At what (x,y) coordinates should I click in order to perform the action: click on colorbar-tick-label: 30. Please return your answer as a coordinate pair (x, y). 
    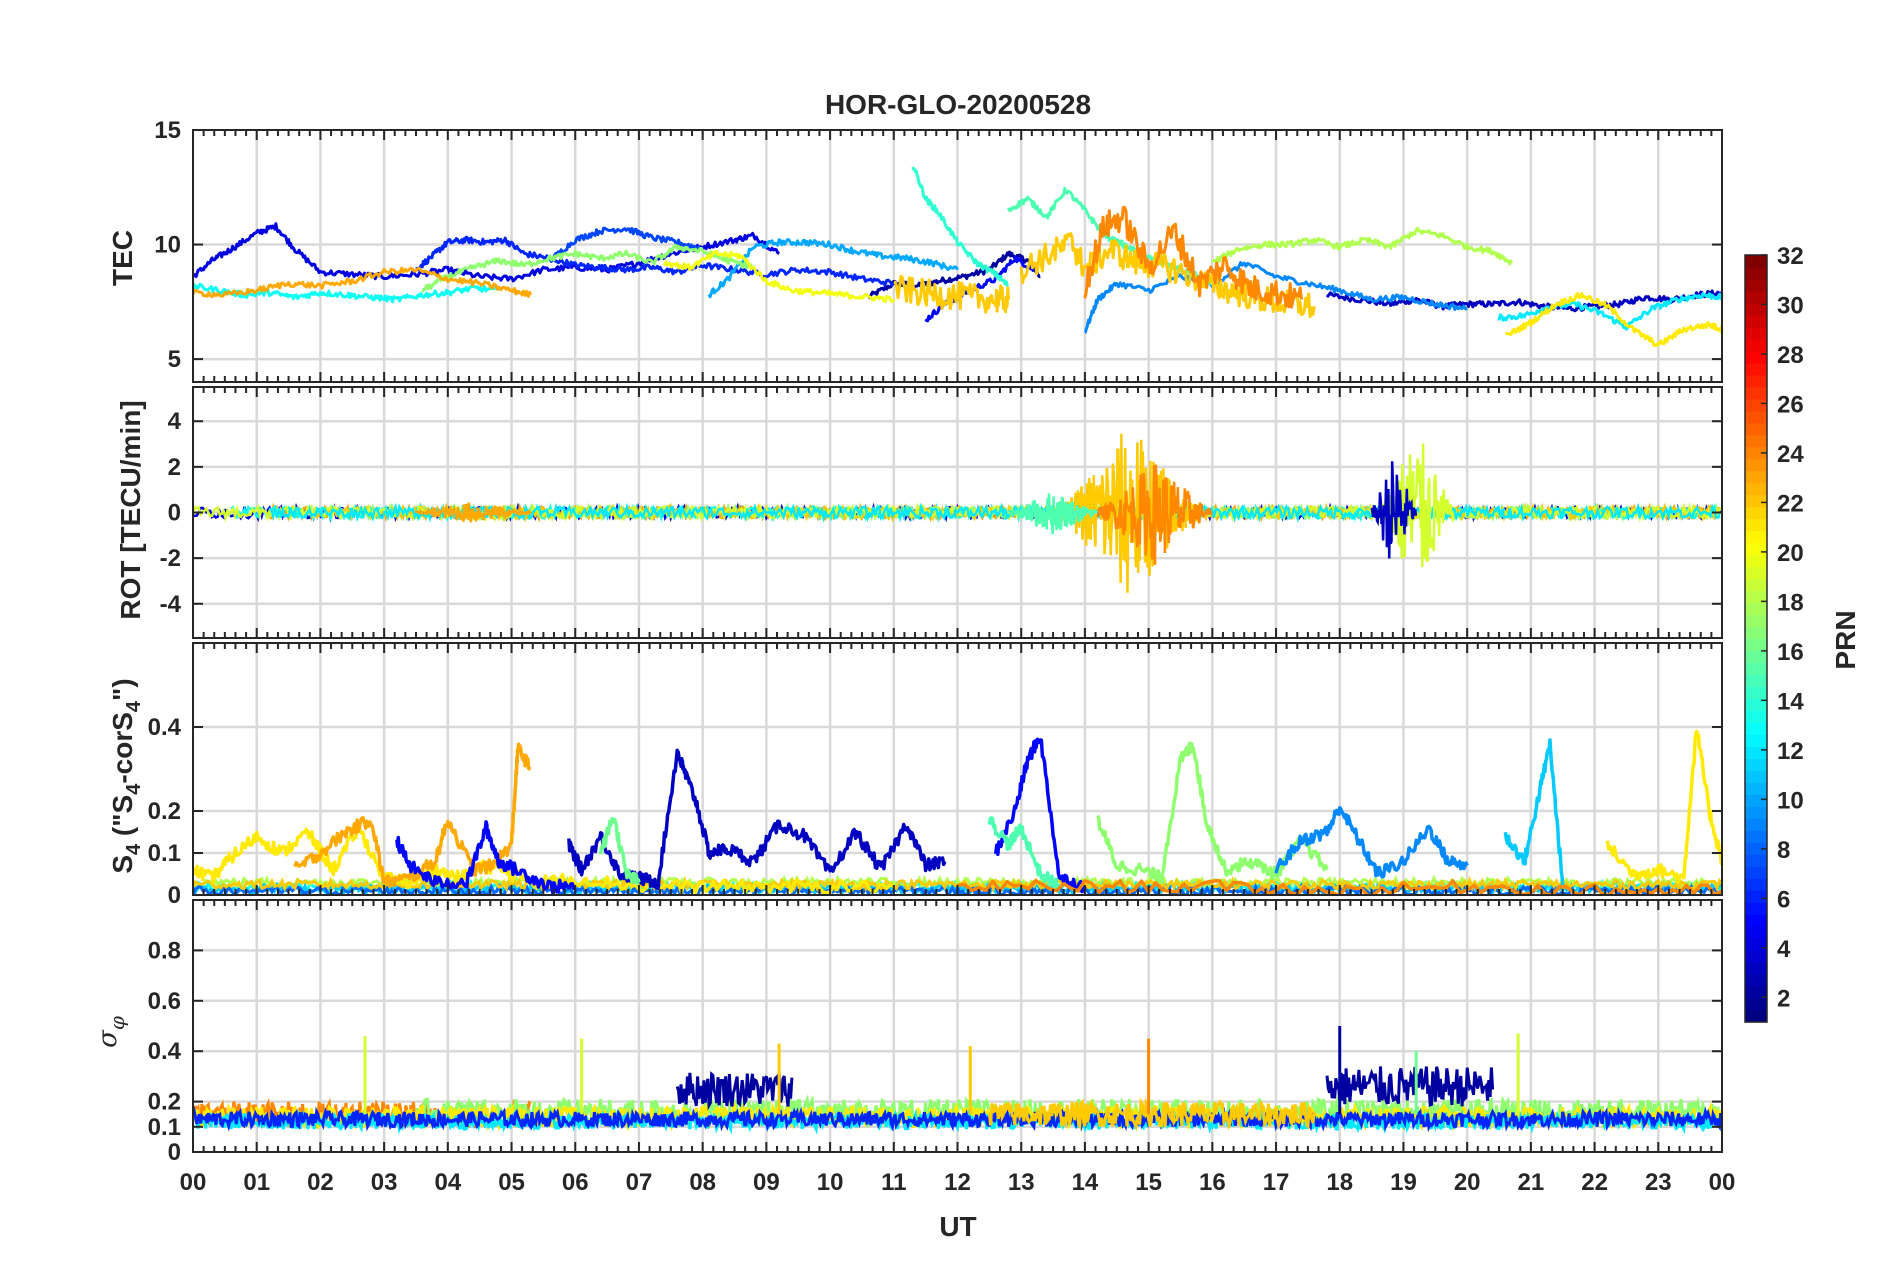
    Looking at the image, I should click on (1790, 305).